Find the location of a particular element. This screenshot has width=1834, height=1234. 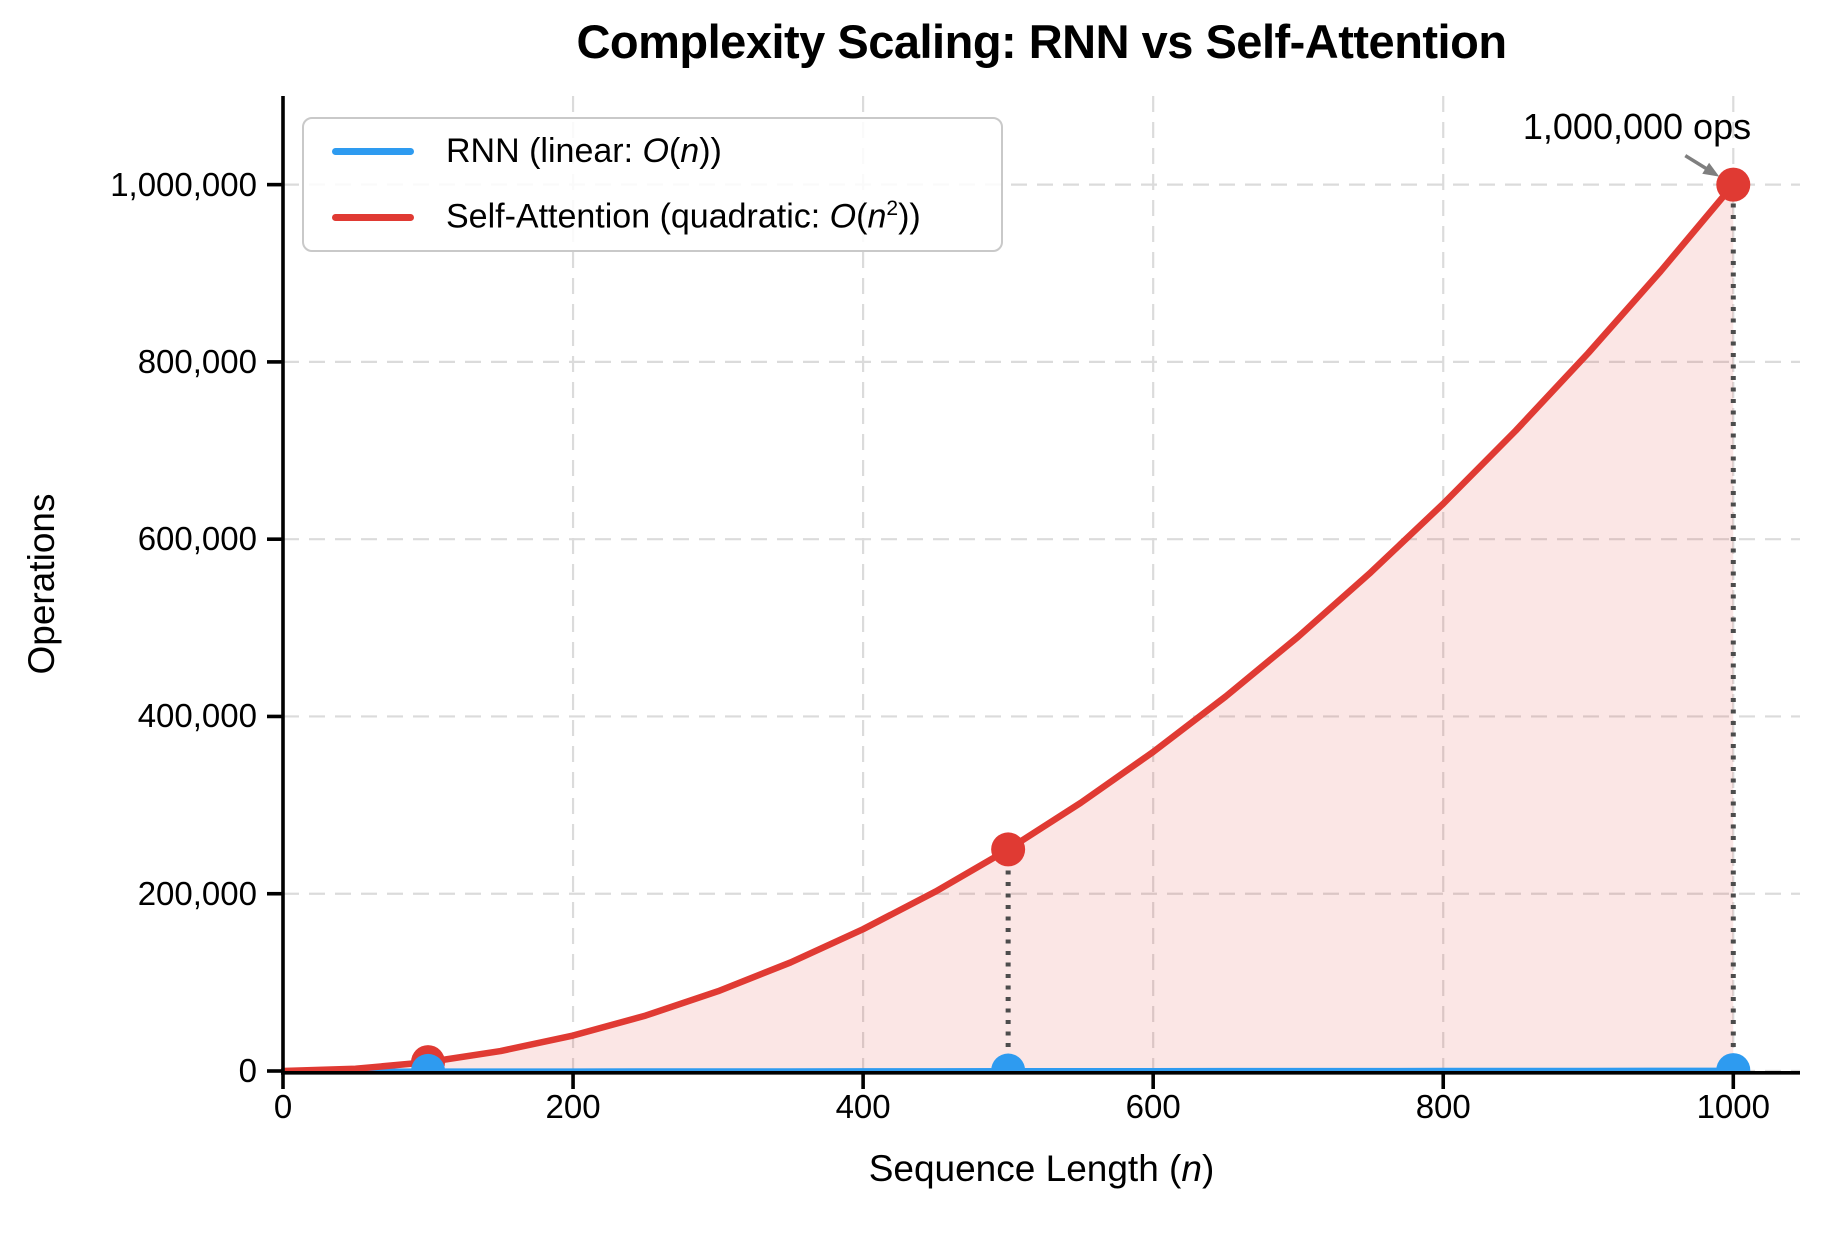

x-tick-label: 600 is located at coordinates (1153, 1106).